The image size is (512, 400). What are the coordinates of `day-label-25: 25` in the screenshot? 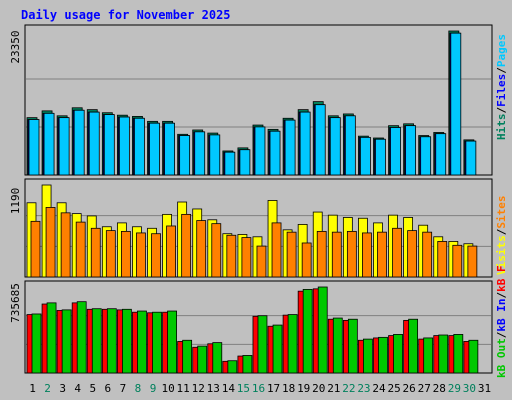 It's located at (393, 388).